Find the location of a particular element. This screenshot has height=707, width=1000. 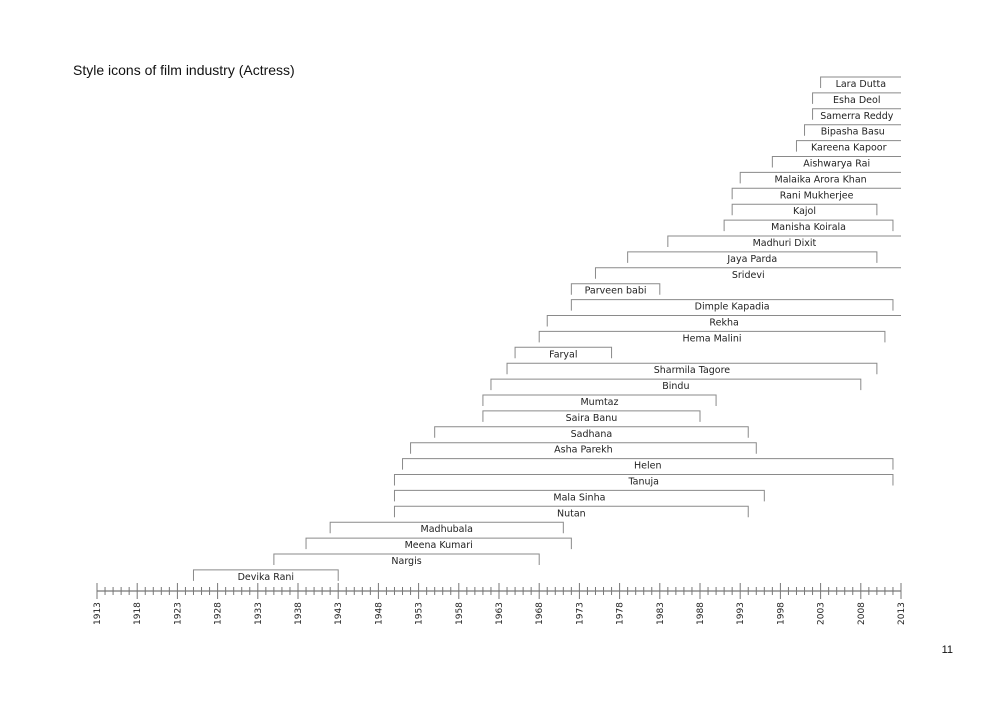

bar-label: Nargis is located at coordinates (406, 561).